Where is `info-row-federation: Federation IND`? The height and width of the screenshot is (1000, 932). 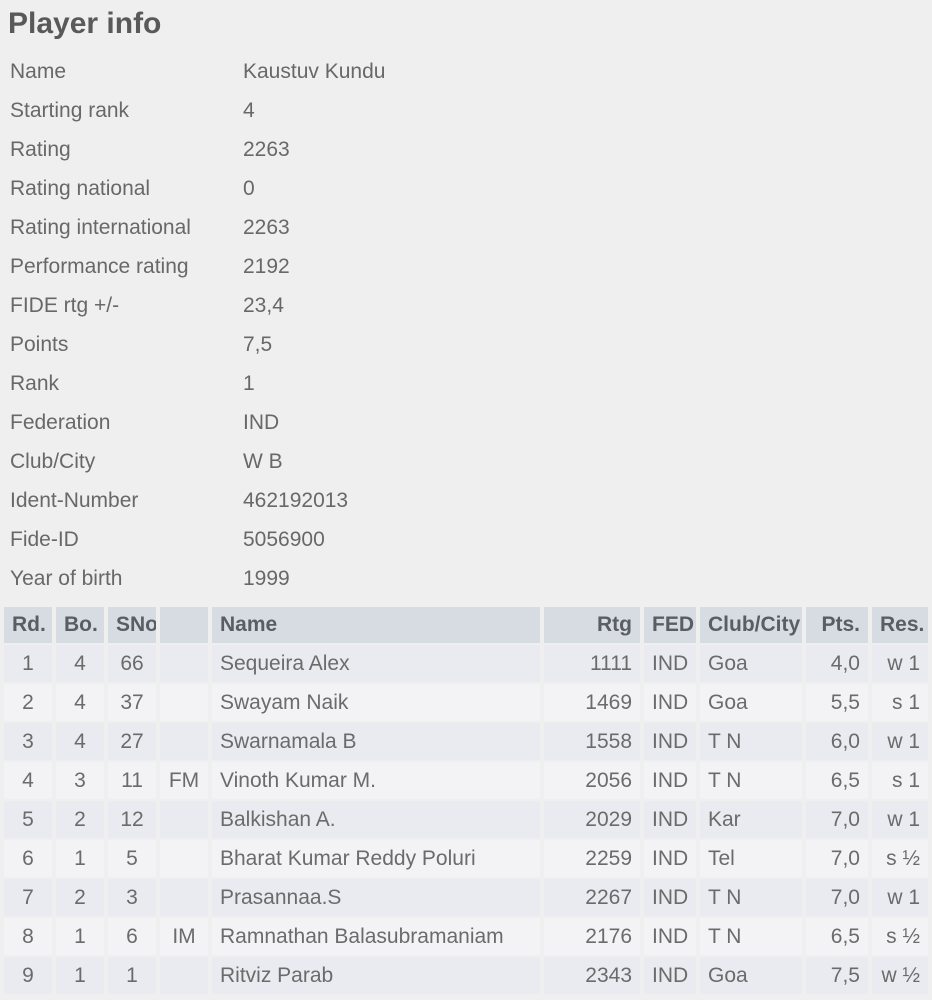
info-row-federation: Federation IND is located at coordinates (471, 422).